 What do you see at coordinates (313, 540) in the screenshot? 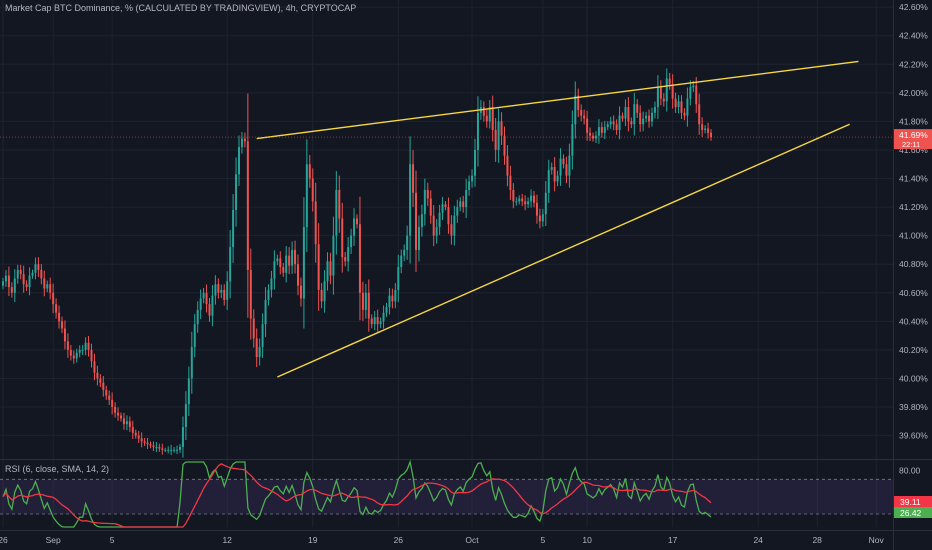
I see `time-axis-label: 19` at bounding box center [313, 540].